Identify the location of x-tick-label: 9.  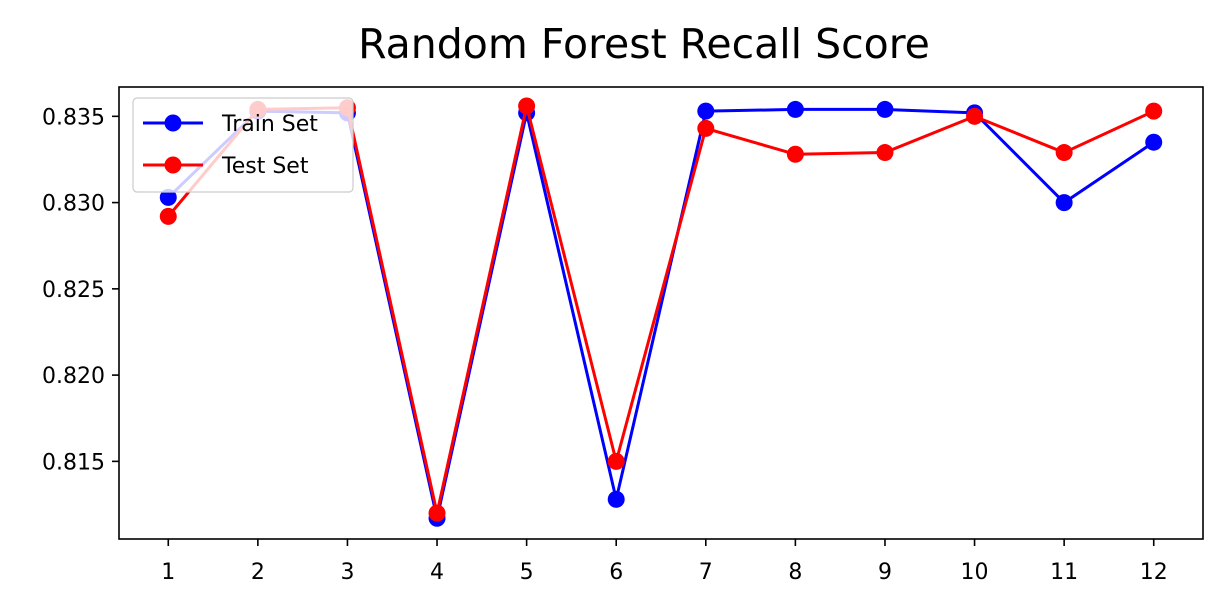
(885, 572).